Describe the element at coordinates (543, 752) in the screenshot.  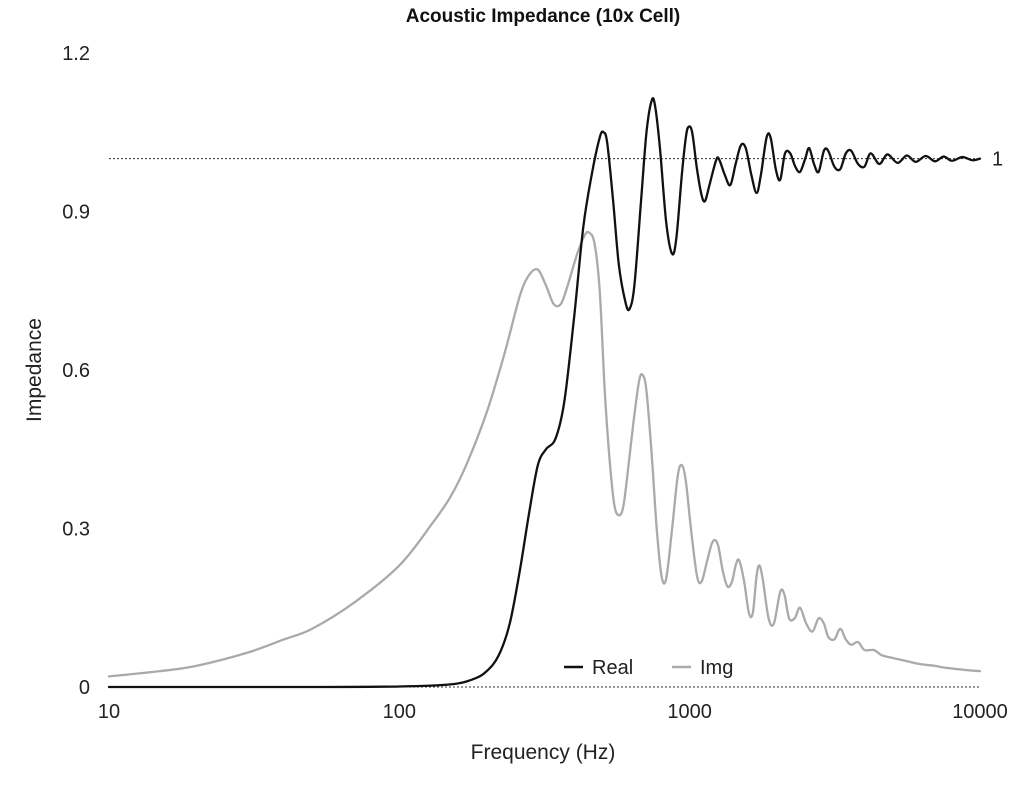
I see `x-axis-label: Frequency (Hz)` at that location.